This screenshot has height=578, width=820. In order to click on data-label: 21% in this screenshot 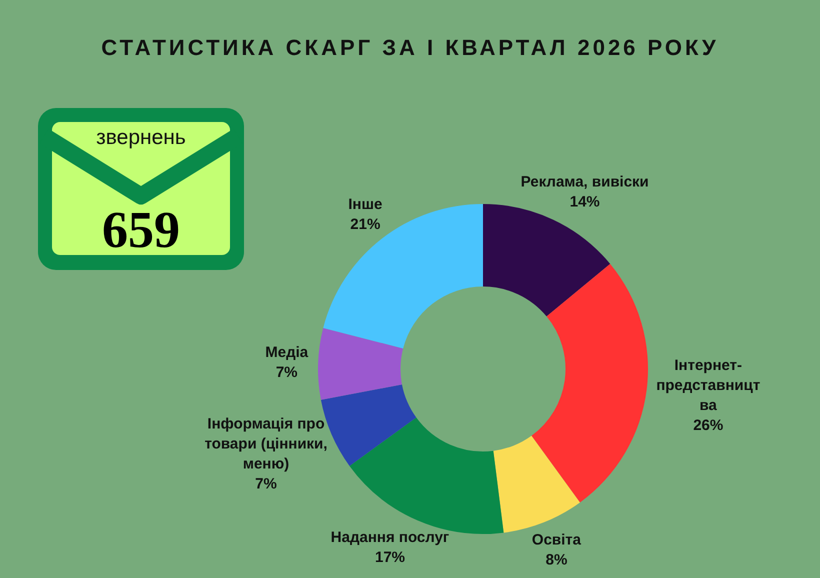, I will do `click(365, 225)`.